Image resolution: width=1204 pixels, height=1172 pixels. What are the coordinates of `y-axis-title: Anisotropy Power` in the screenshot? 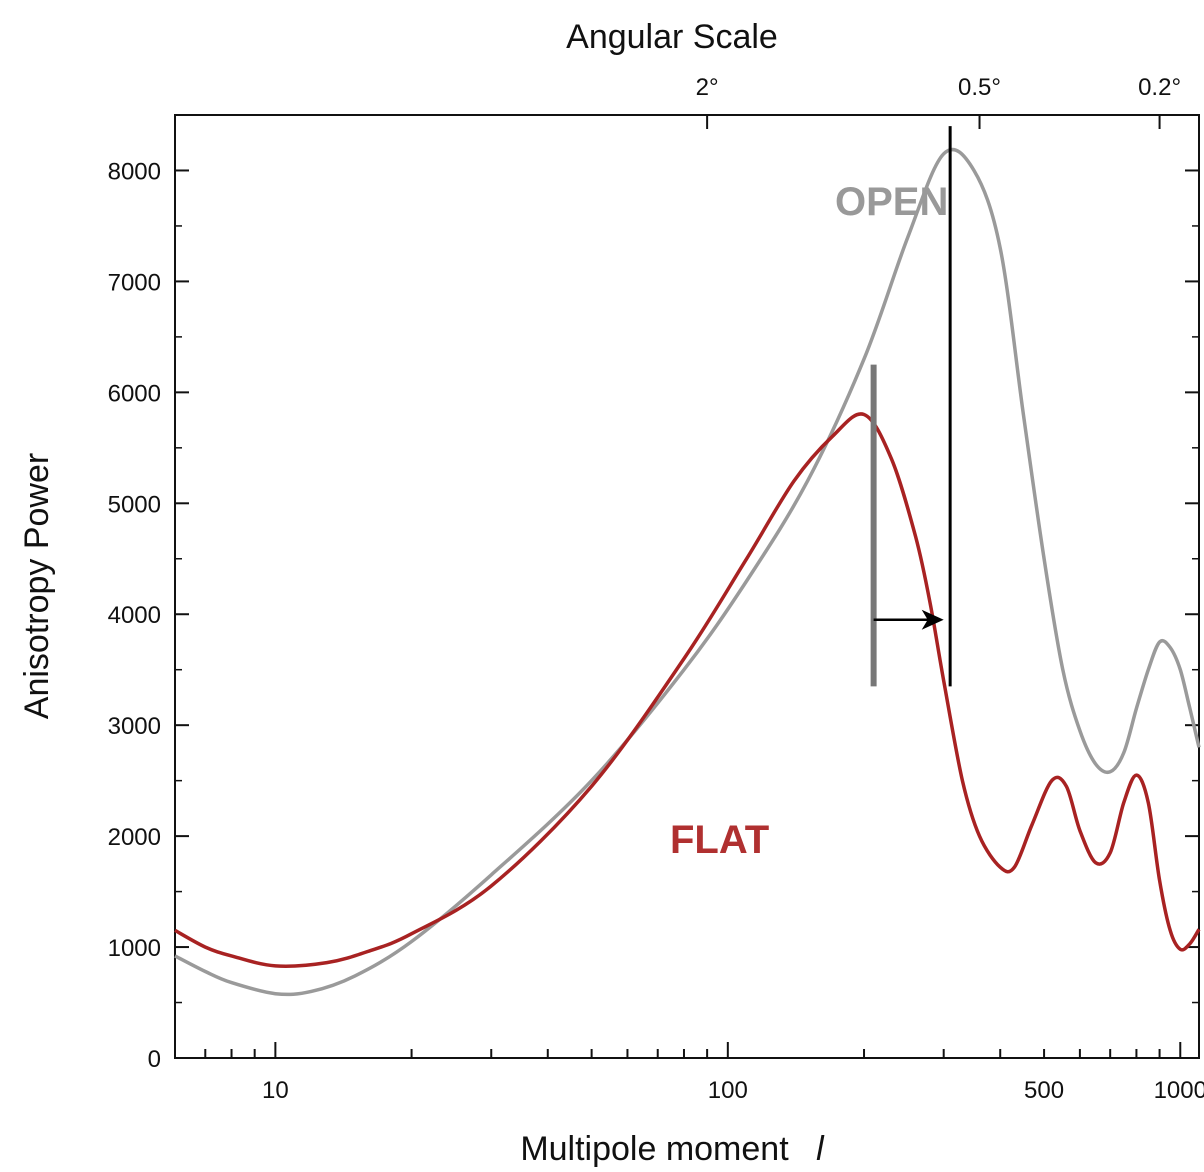 It's located at (37, 586).